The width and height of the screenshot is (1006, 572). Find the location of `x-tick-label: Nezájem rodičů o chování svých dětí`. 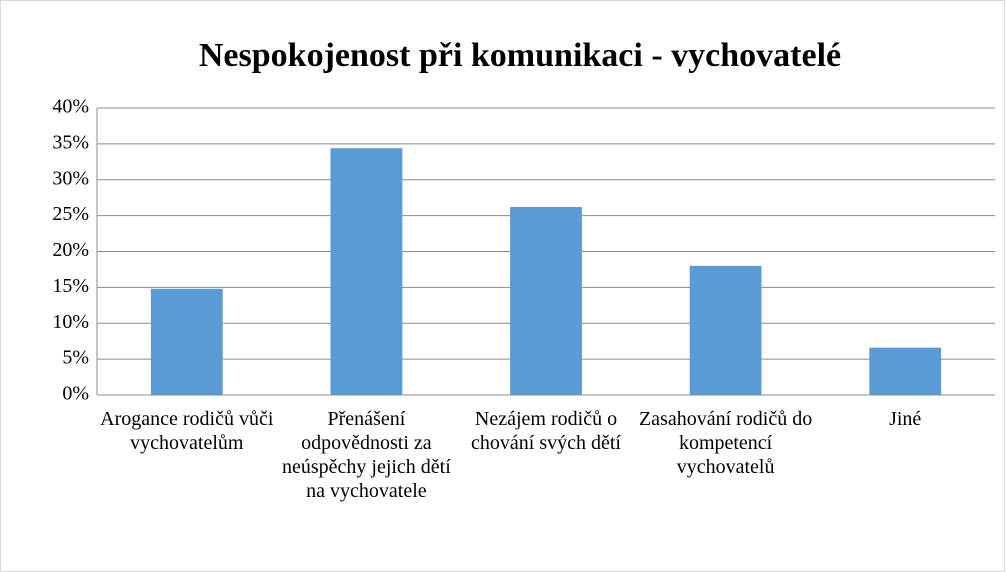

x-tick-label: Nezájem rodičů o chování svých dětí is located at coordinates (546, 431).